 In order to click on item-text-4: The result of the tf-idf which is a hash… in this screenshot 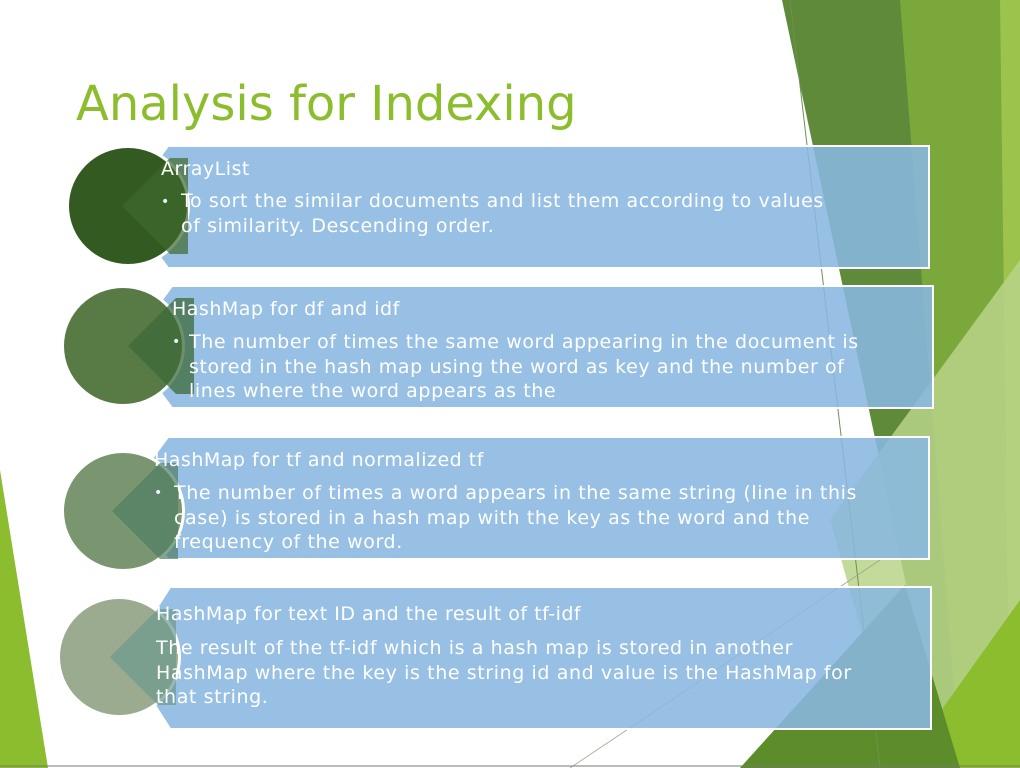, I will do `click(504, 672)`.